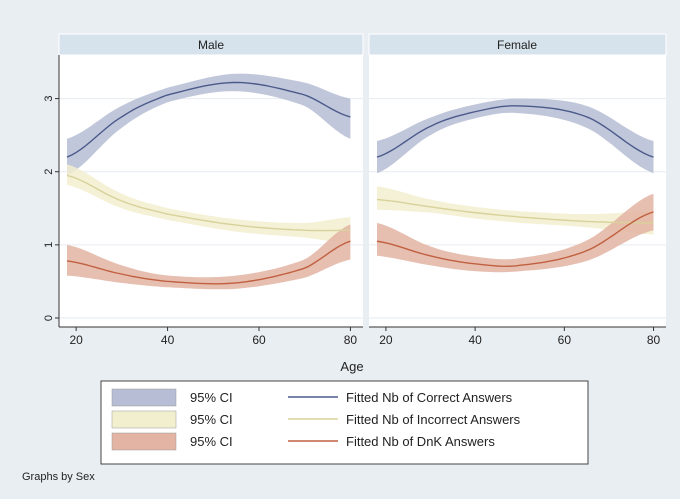 The image size is (680, 504). What do you see at coordinates (168, 340) in the screenshot?
I see `x-tick-label-p0-1: 40` at bounding box center [168, 340].